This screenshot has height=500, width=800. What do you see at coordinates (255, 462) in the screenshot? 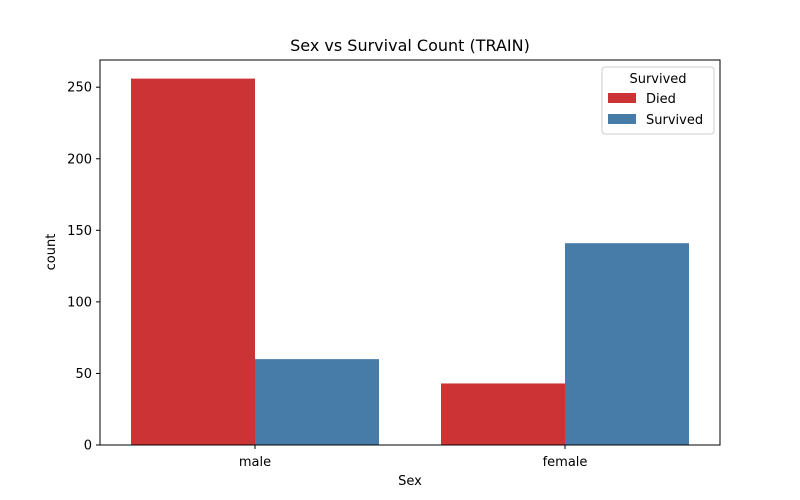
I see `x-tick-label-male: male` at bounding box center [255, 462].